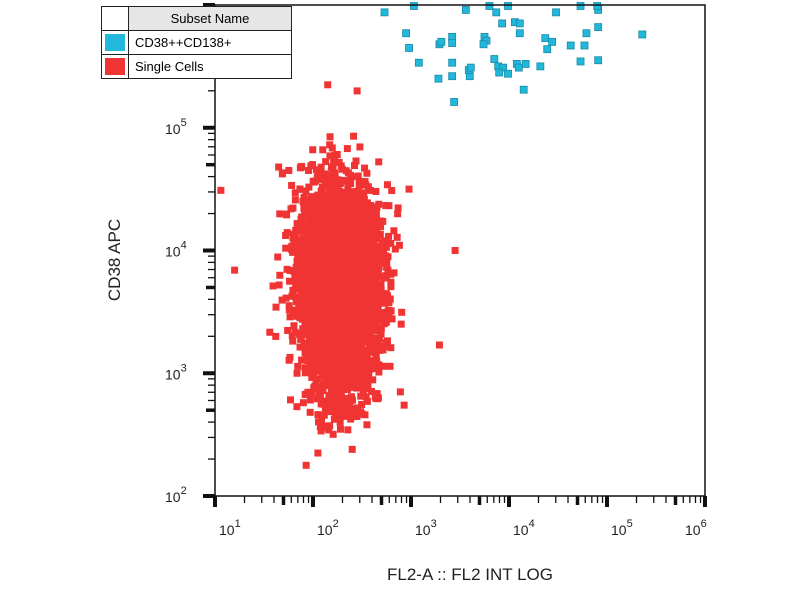  Describe the element at coordinates (210, 42) in the screenshot. I see `legend-label: CD38++CD138+` at that location.